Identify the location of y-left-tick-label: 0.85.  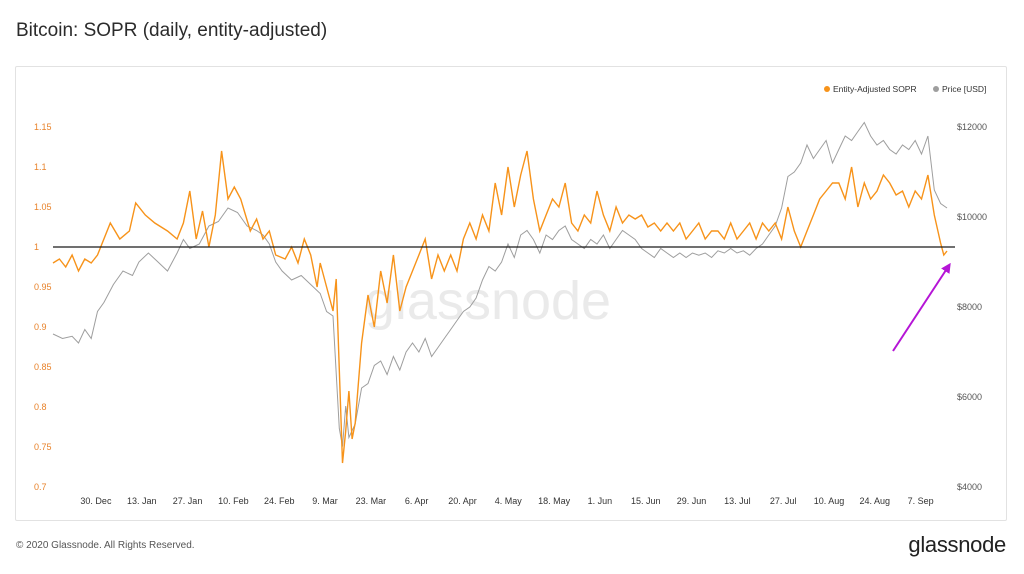
(43, 367).